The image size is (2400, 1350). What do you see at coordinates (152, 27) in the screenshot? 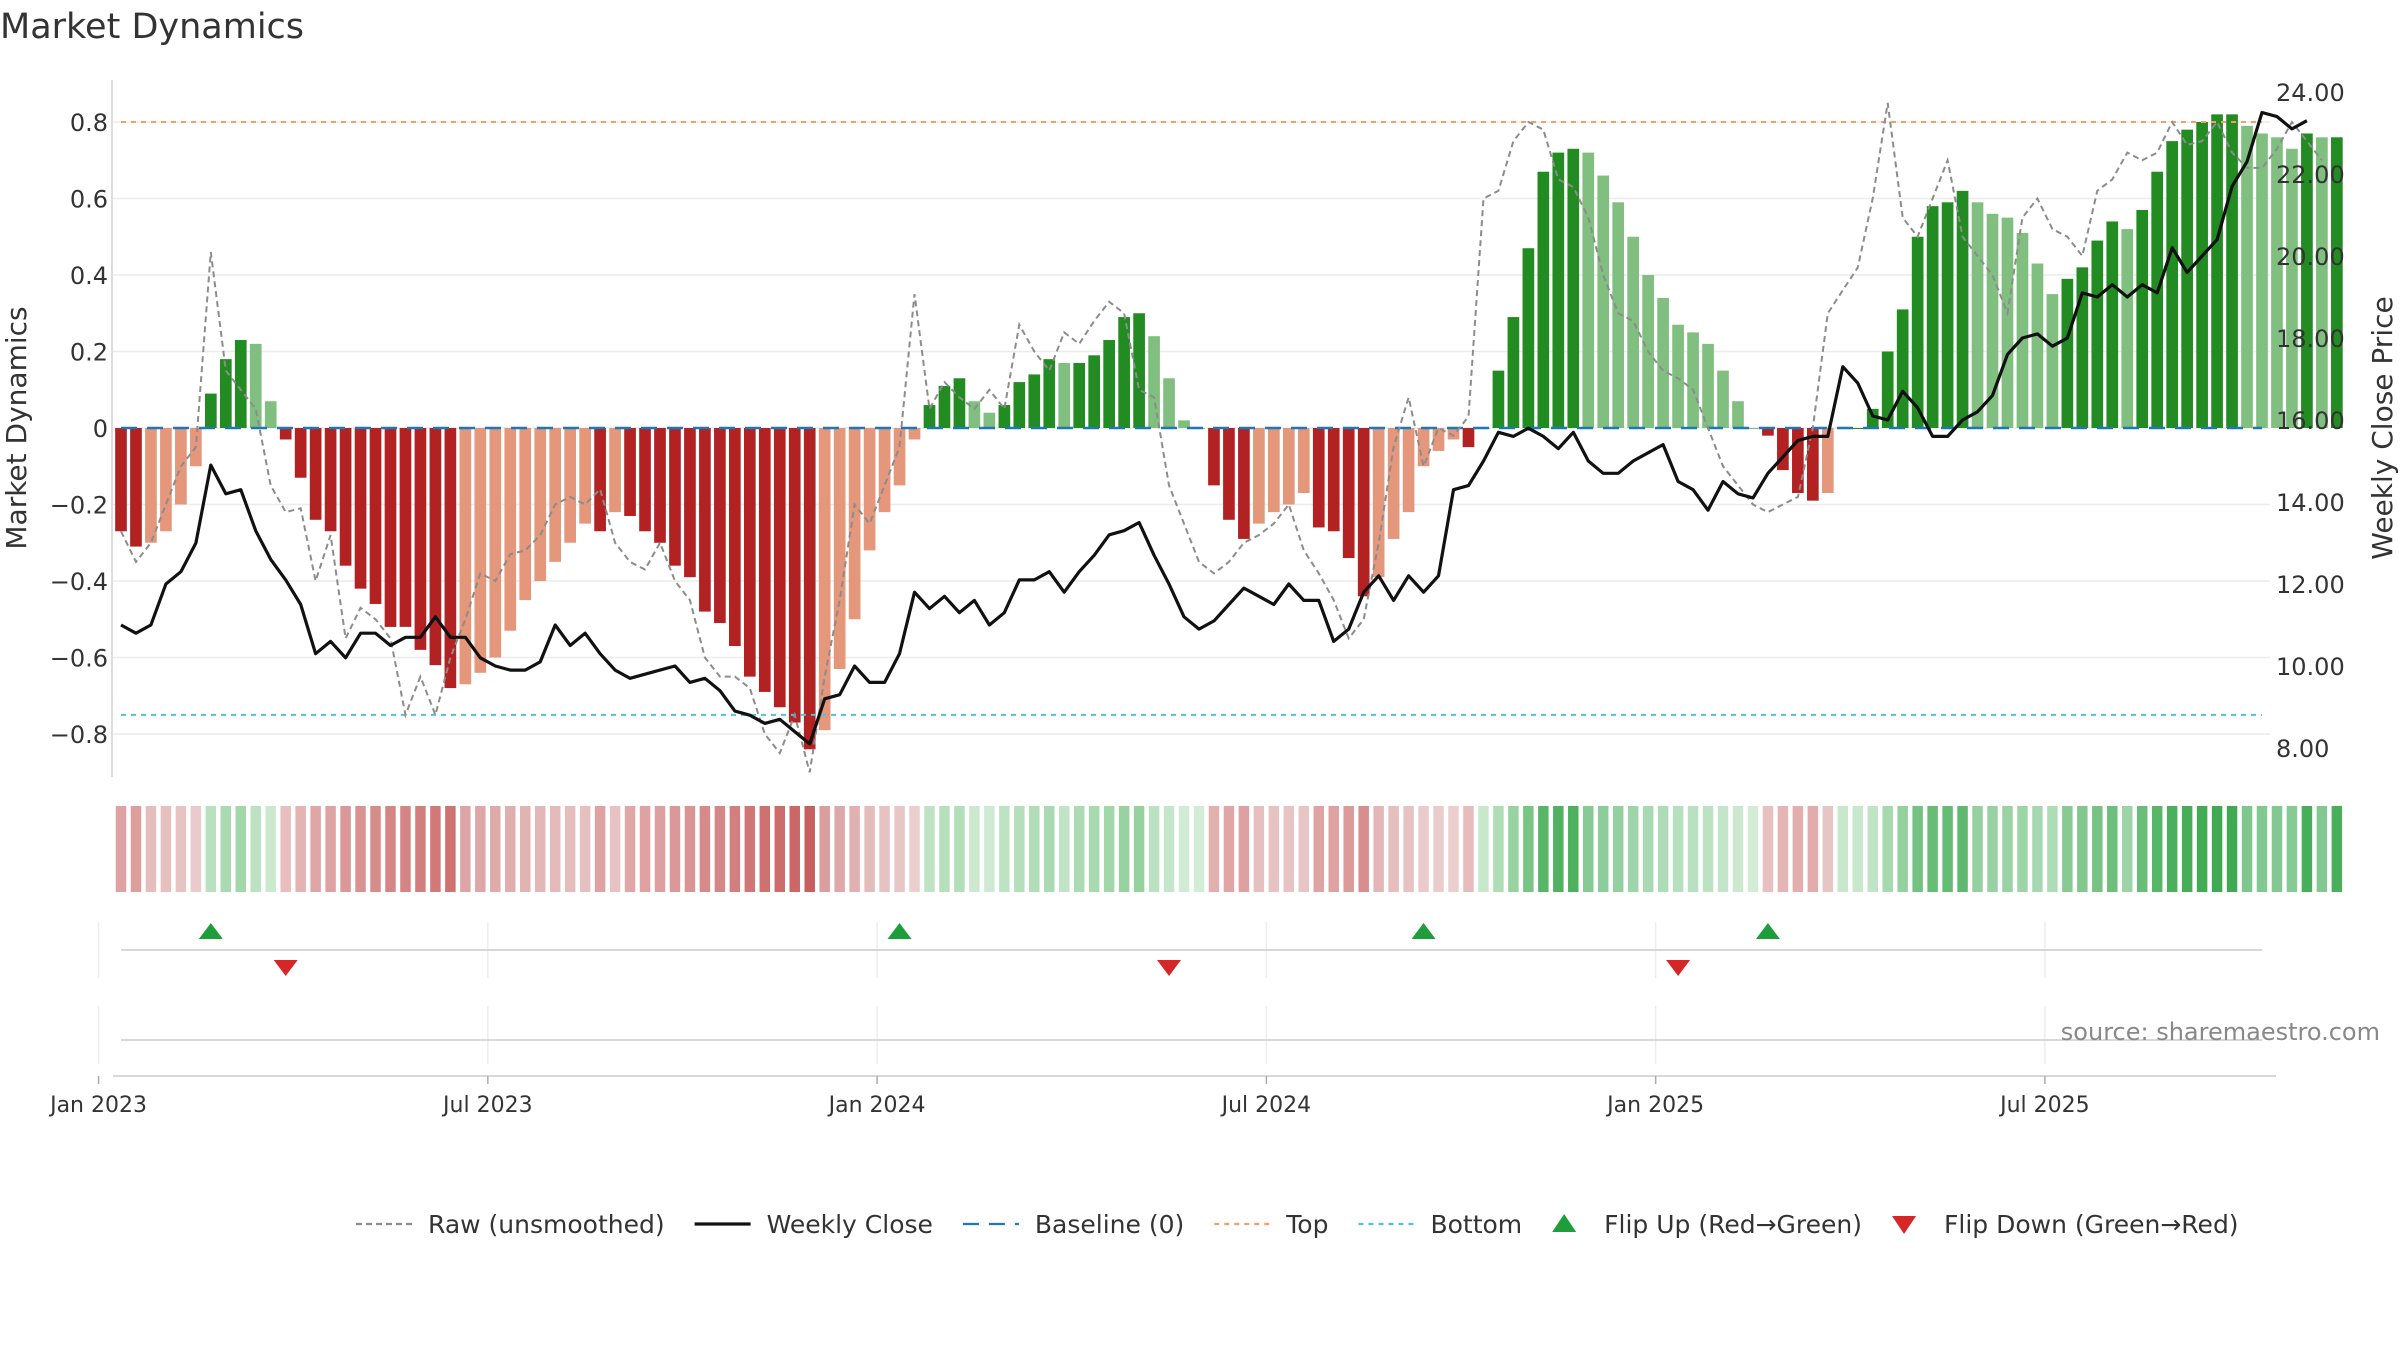
I see `chart-title: Market Dynamics` at bounding box center [152, 27].